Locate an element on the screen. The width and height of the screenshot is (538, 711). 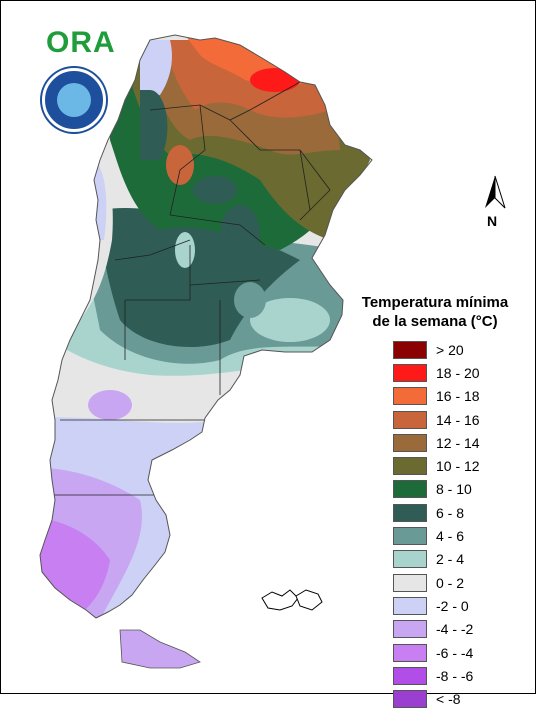
legend-item: 0 - 2 is located at coordinates (436, 582).